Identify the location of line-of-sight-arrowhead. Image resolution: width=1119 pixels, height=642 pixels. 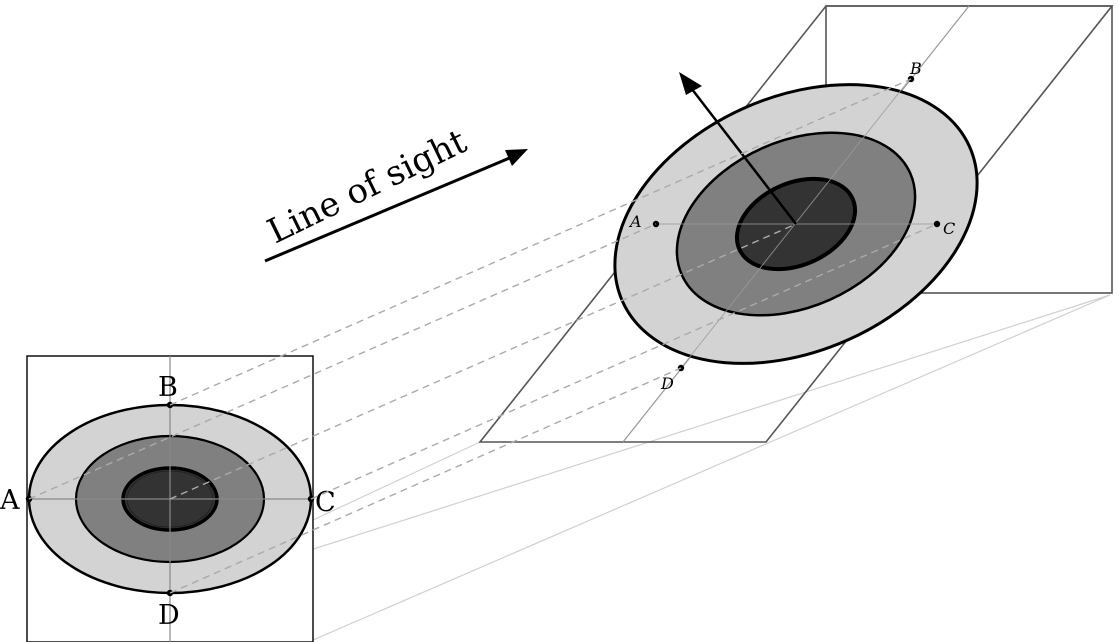
(516, 157).